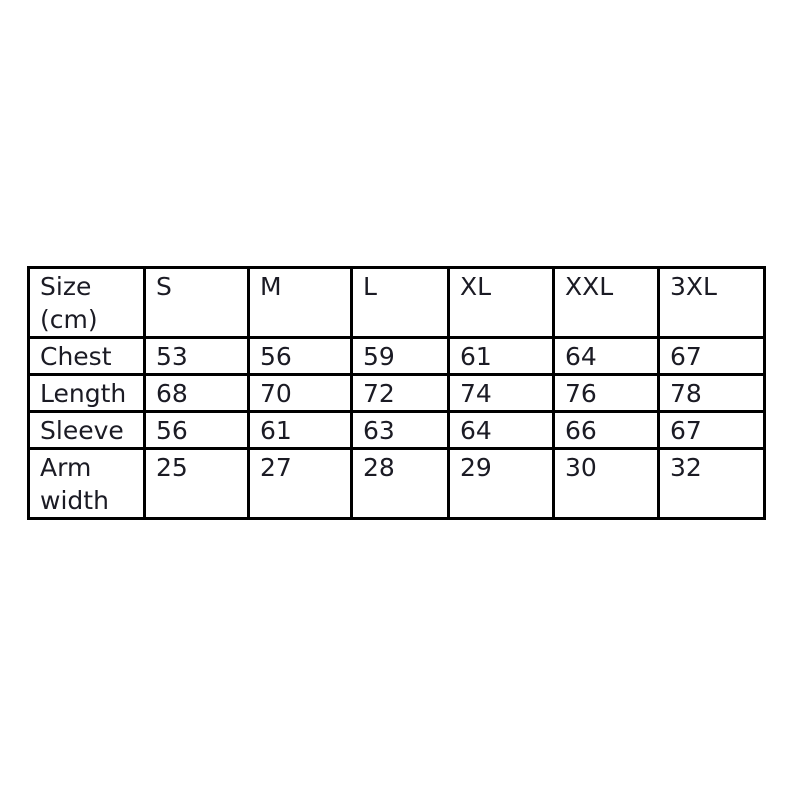 This screenshot has height=800, width=800. What do you see at coordinates (501, 393) in the screenshot?
I see `measurement-cell: 74` at bounding box center [501, 393].